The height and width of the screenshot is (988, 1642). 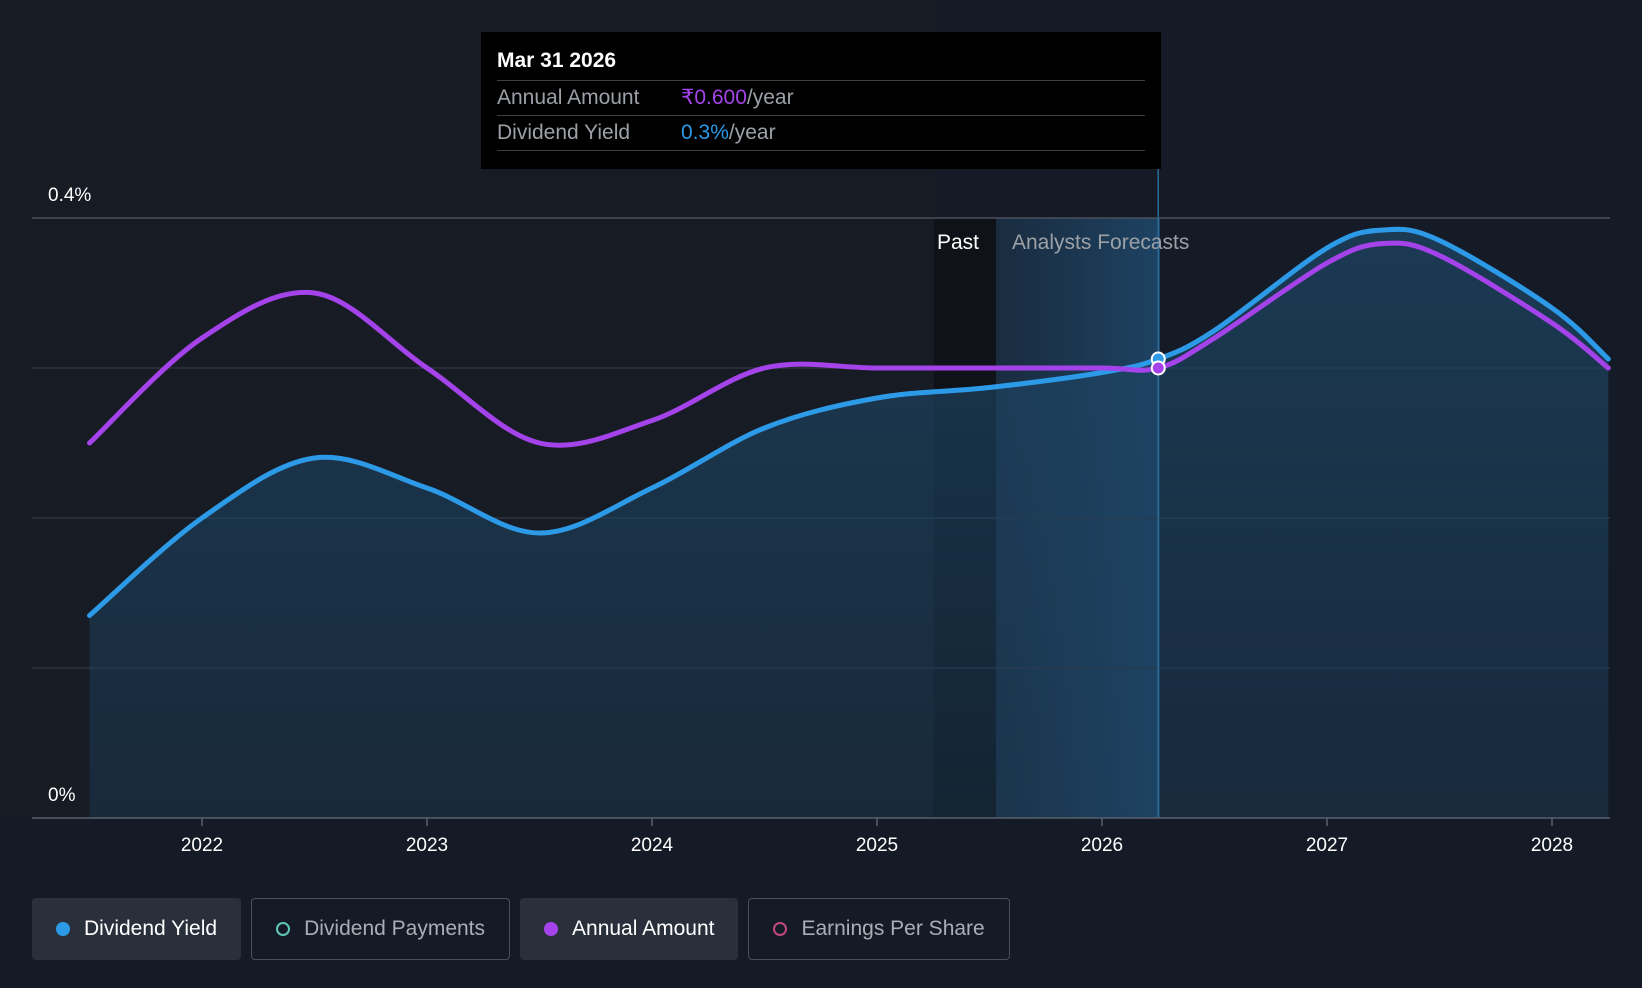 What do you see at coordinates (1327, 845) in the screenshot?
I see `x-tick-label: 2027` at bounding box center [1327, 845].